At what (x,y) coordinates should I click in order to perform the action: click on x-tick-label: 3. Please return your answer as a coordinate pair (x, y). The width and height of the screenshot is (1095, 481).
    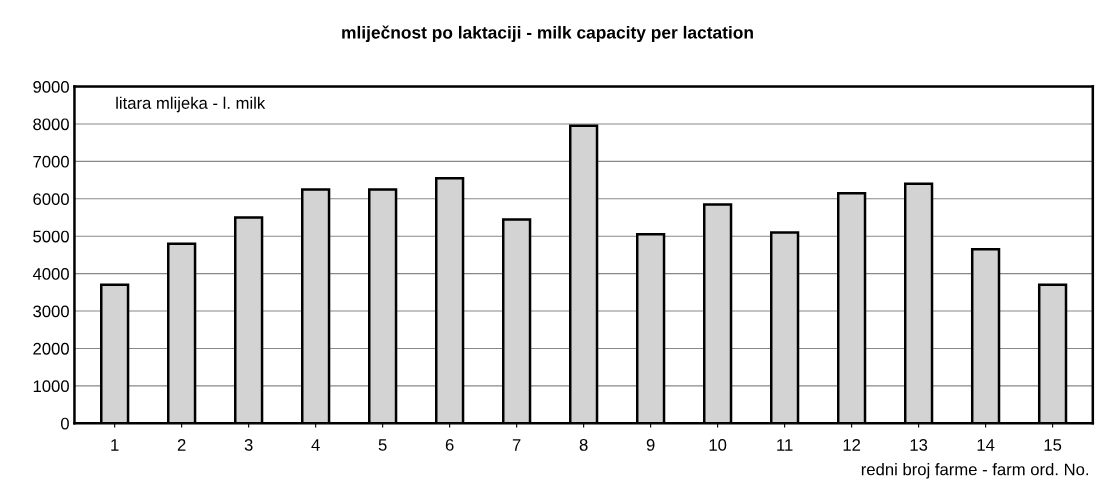
    Looking at the image, I should click on (248, 445).